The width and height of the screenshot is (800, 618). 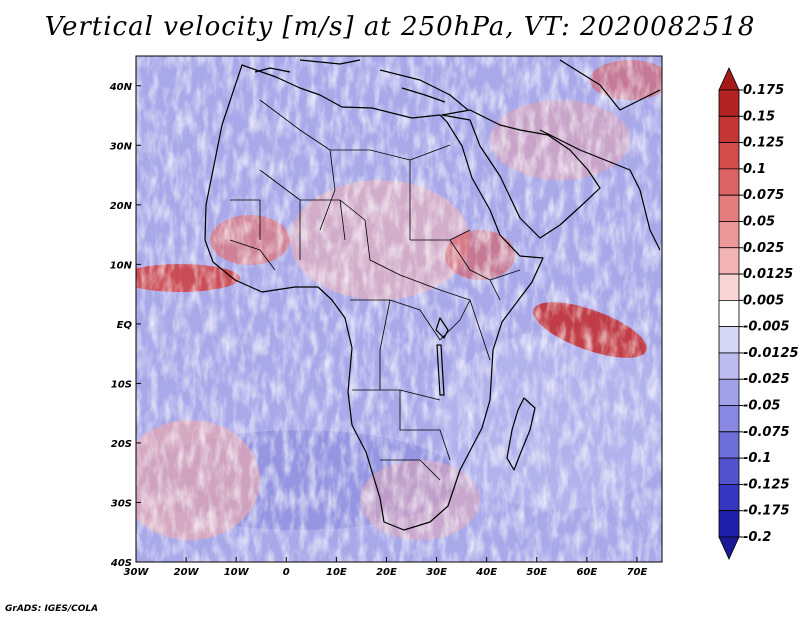 I want to click on lon-tick-label: 70E, so click(x=637, y=572).